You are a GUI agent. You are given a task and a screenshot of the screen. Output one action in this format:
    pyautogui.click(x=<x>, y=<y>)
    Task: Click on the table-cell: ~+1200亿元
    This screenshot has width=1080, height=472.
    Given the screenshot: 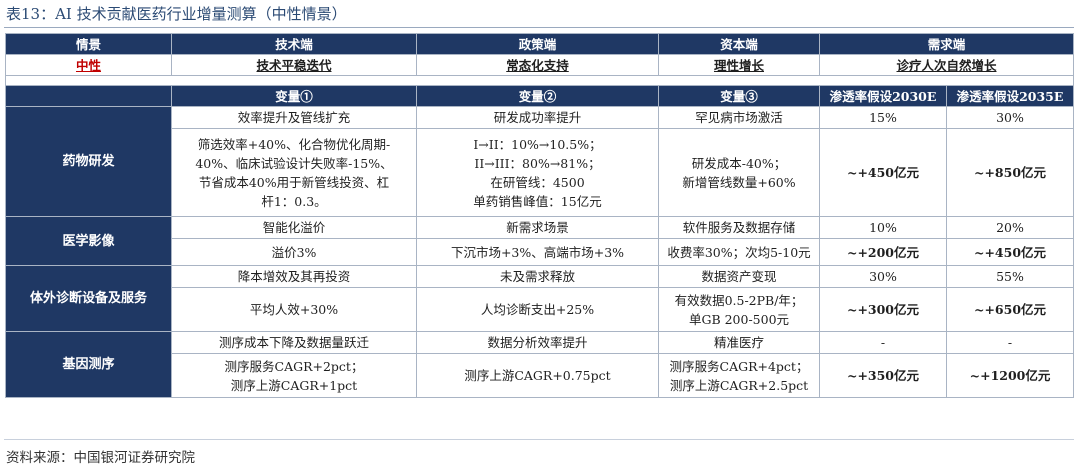 What is the action you would take?
    pyautogui.click(x=1010, y=375)
    